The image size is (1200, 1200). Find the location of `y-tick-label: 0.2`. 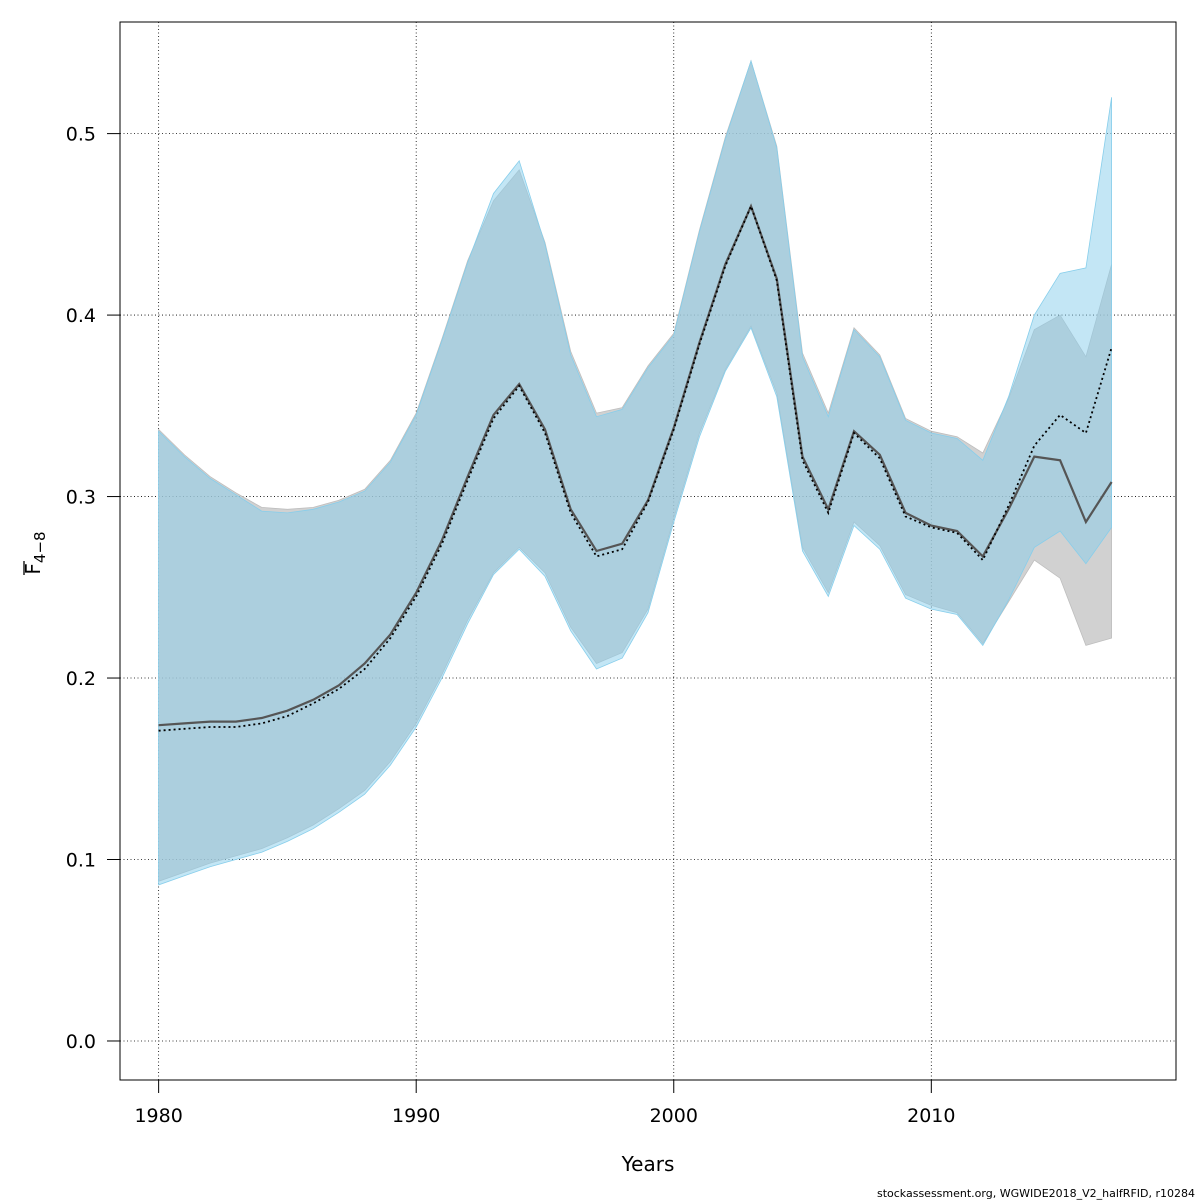

y-tick-label: 0.2 is located at coordinates (81, 679).